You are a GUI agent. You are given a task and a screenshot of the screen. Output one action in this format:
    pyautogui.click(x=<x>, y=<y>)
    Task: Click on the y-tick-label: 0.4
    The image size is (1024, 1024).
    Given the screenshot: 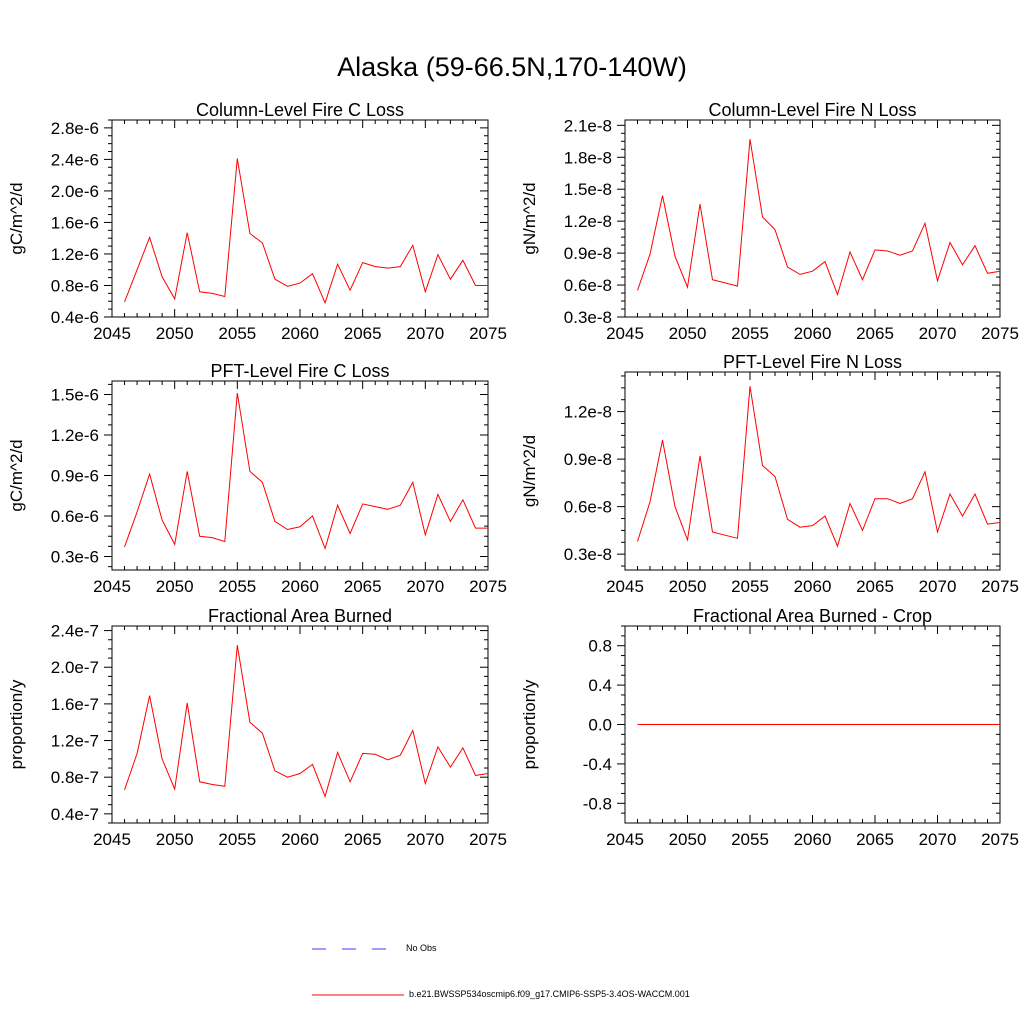 What is the action you would take?
    pyautogui.click(x=600, y=685)
    